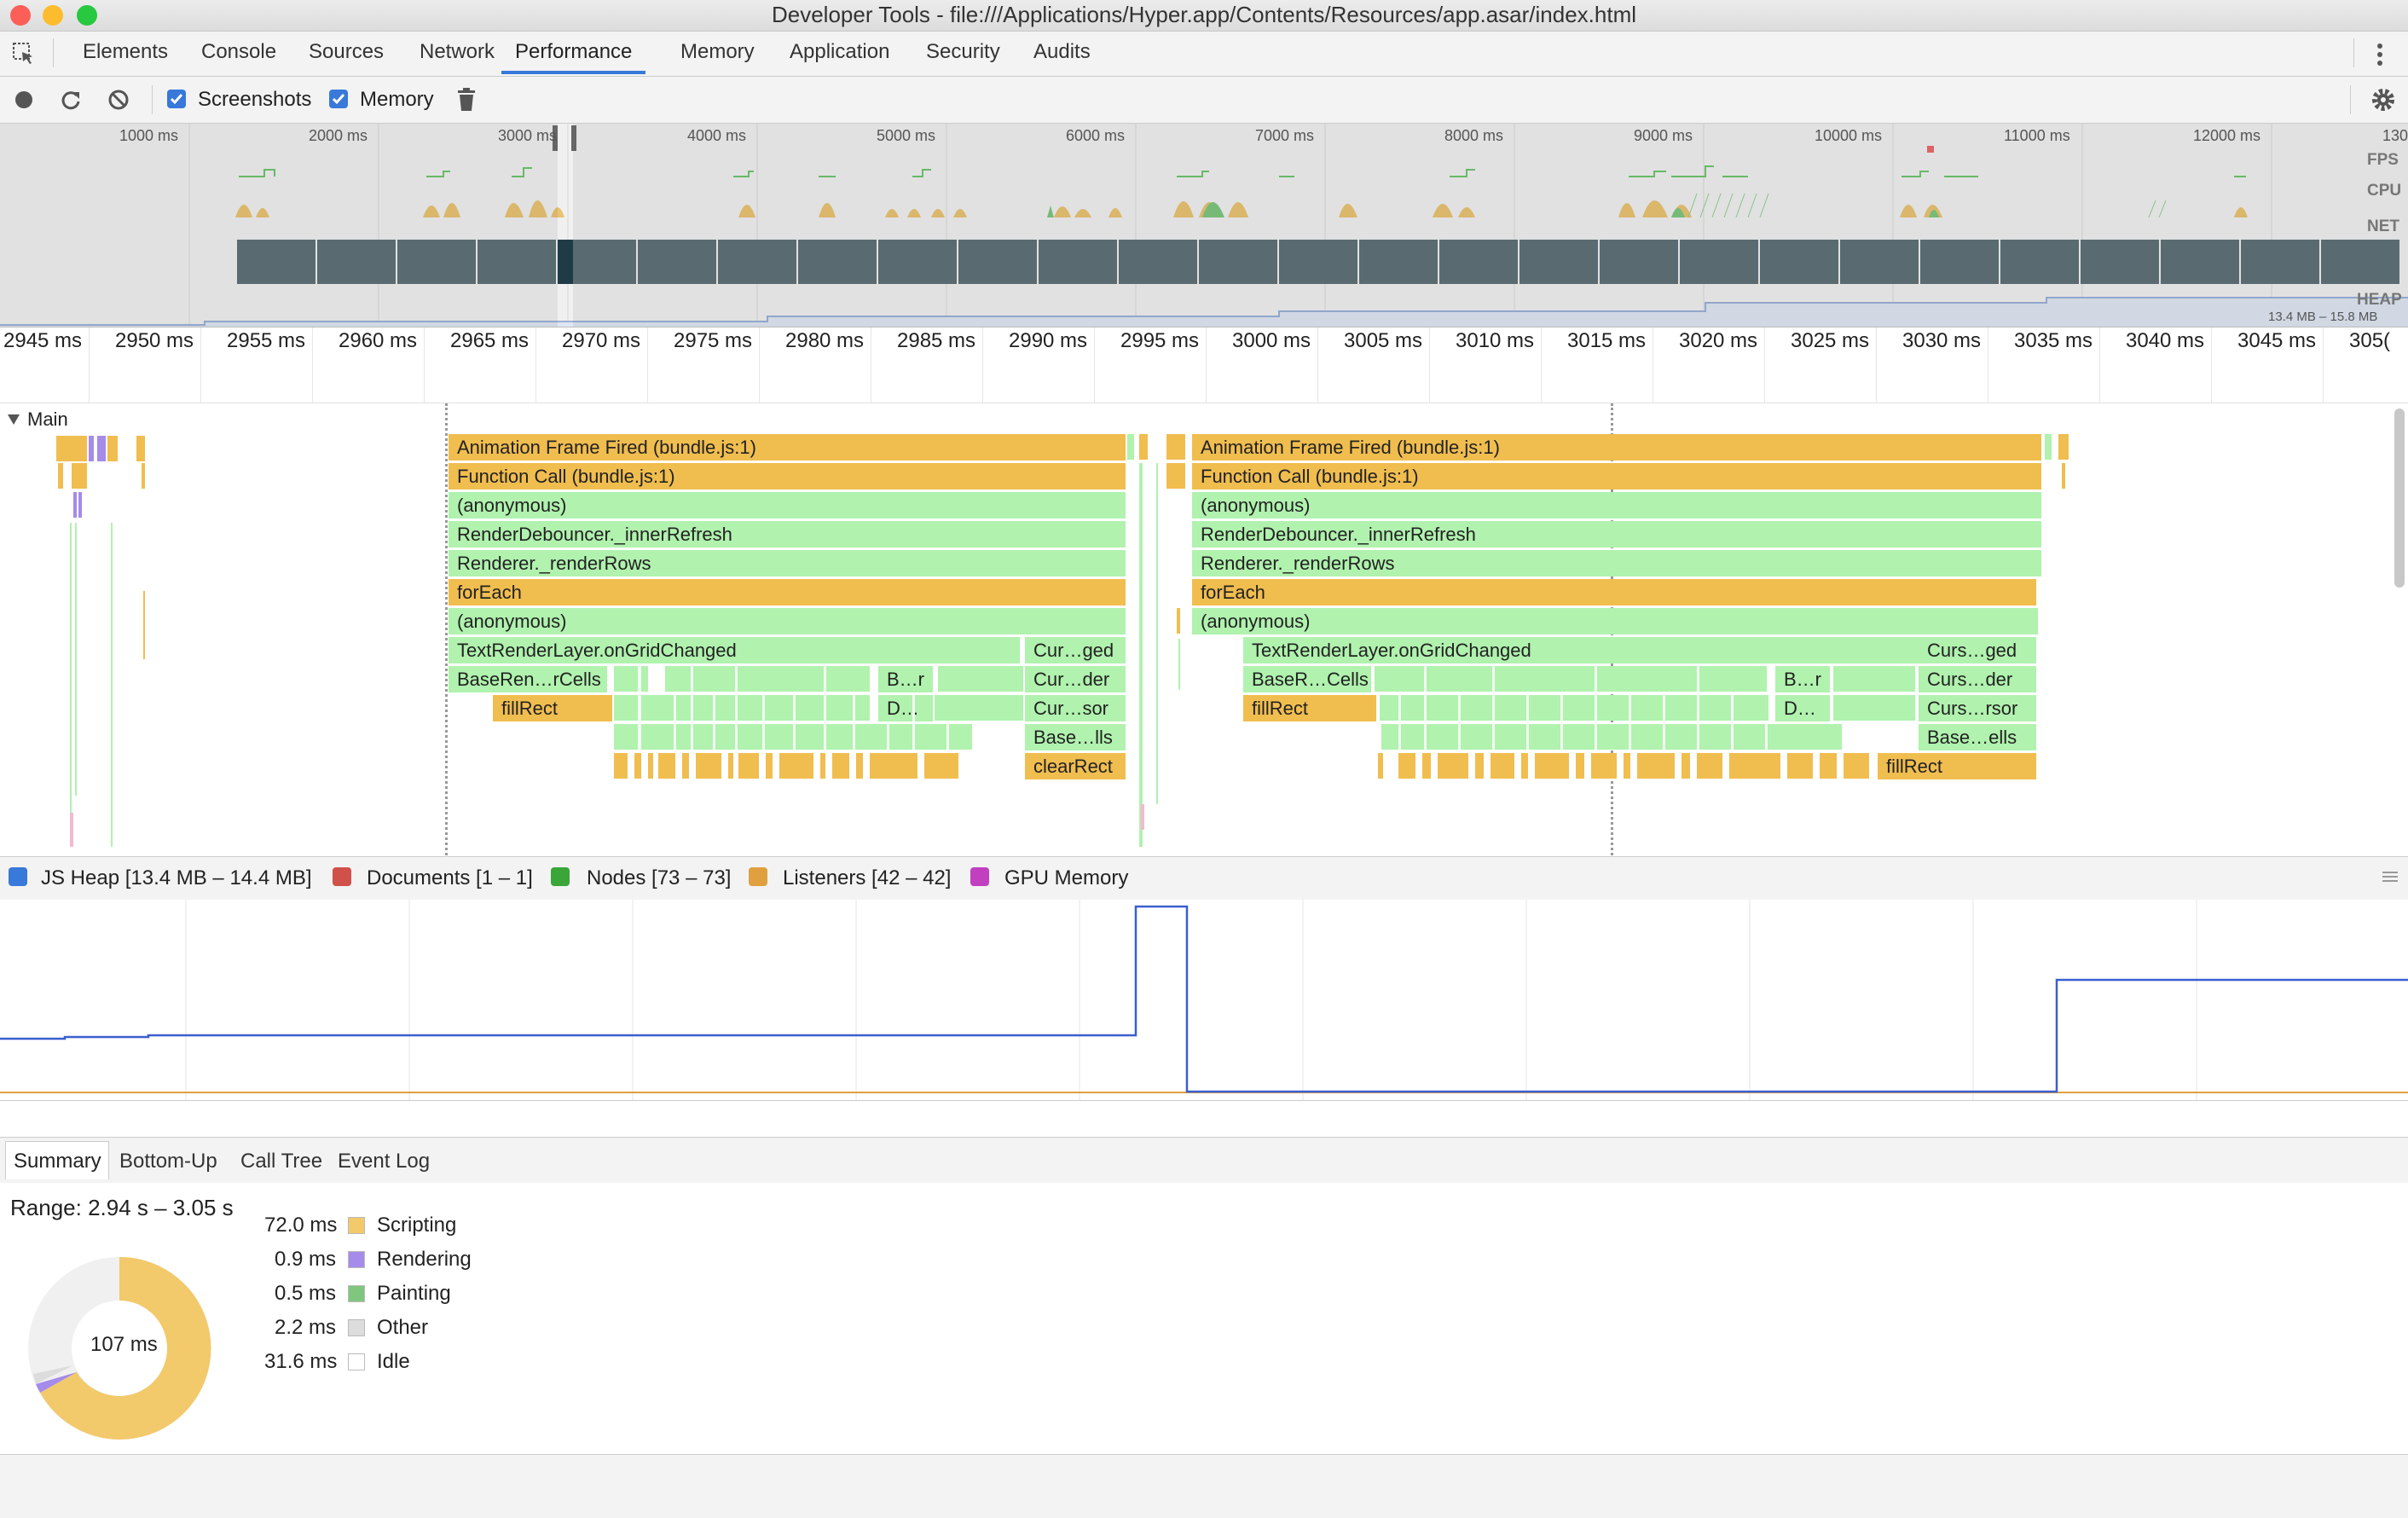 The height and width of the screenshot is (1518, 2408). What do you see at coordinates (1977, 650) in the screenshot?
I see `flame-event: Curs…ged` at bounding box center [1977, 650].